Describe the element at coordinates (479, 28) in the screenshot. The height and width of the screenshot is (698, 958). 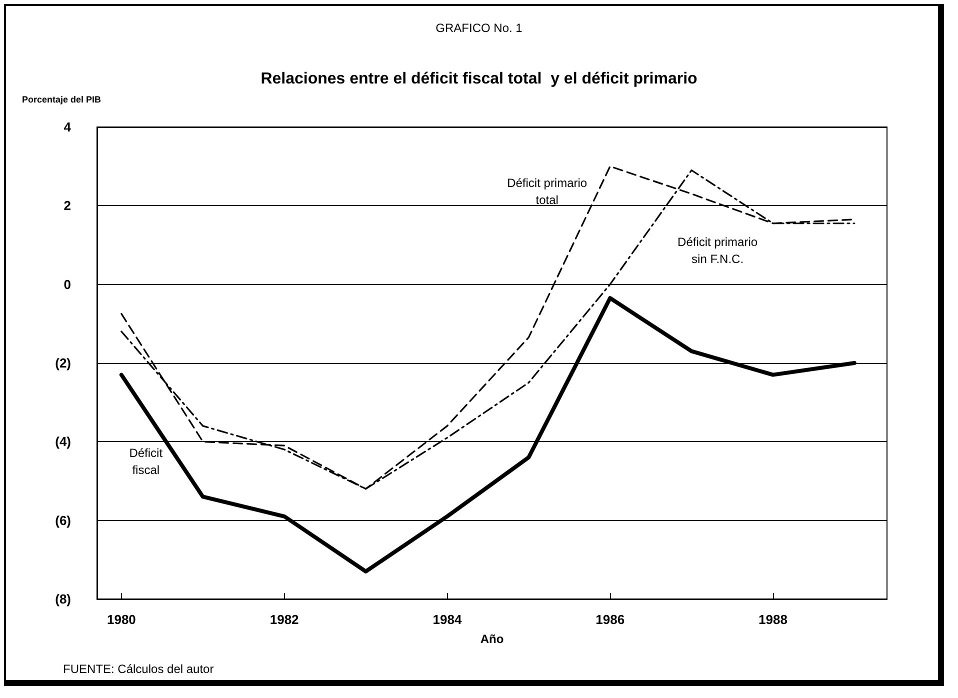
I see `chart-subtitle: GRAFICO No. 1` at that location.